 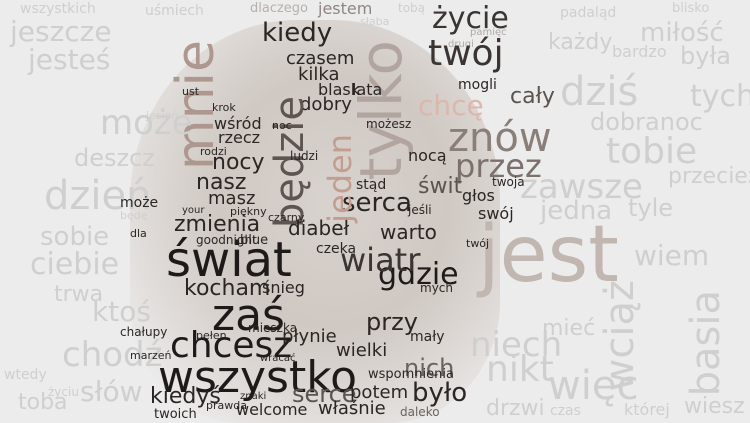 I want to click on word: dobranoc, so click(x=646, y=122).